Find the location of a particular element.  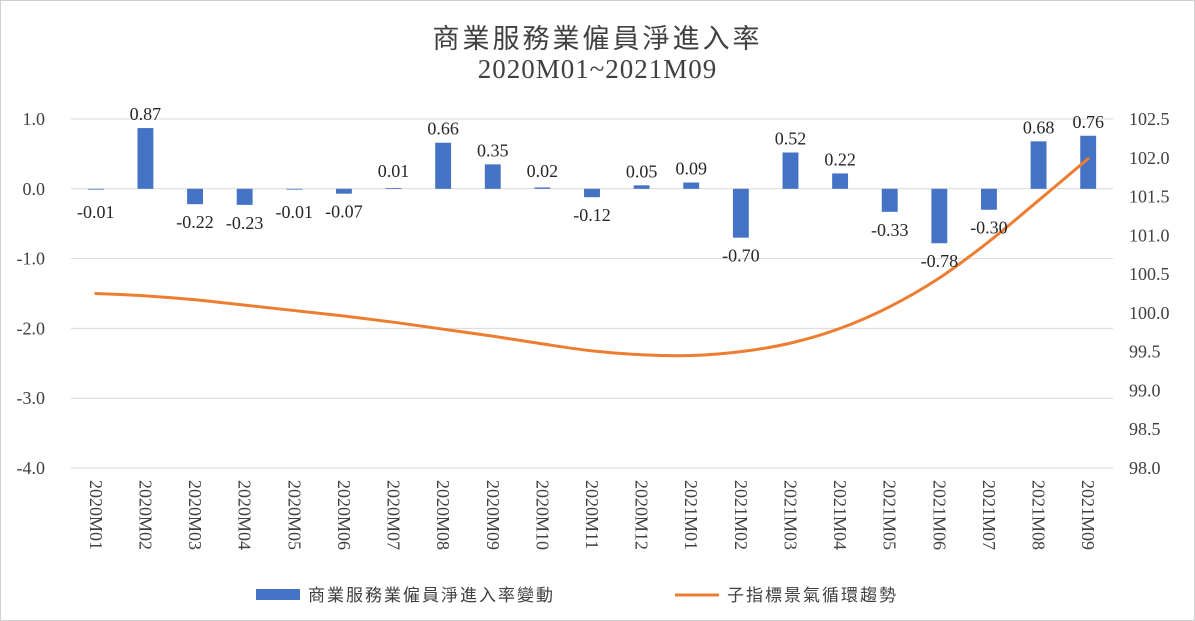

y-left-tick-label: -4.0 is located at coordinates (31, 468).